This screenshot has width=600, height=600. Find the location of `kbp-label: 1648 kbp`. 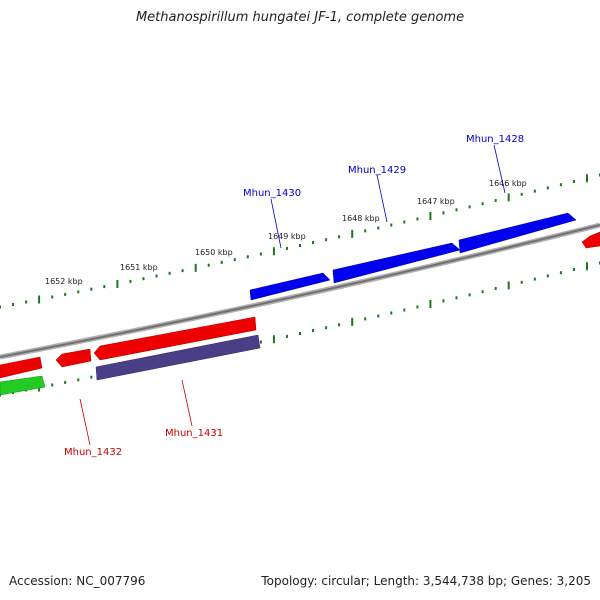

kbp-label: 1648 kbp is located at coordinates (361, 218).